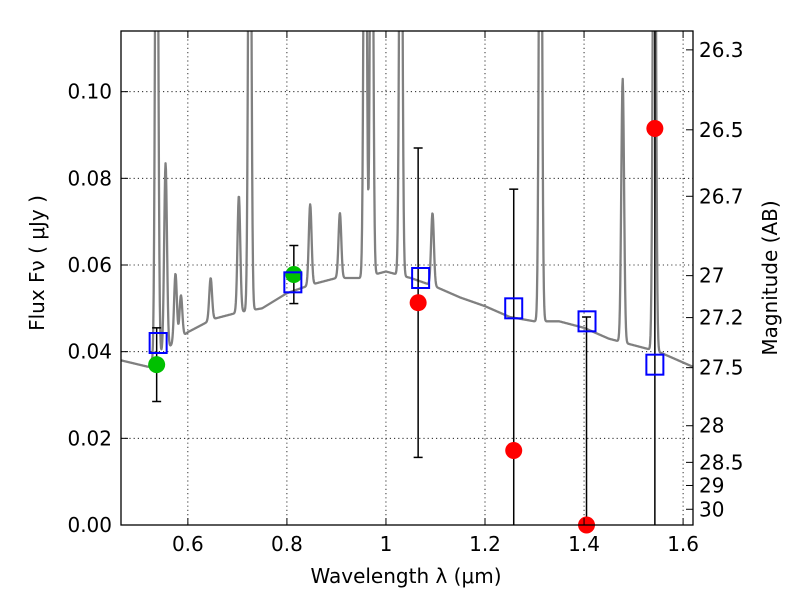  I want to click on y-tick-label: 0.00, so click(89, 525).